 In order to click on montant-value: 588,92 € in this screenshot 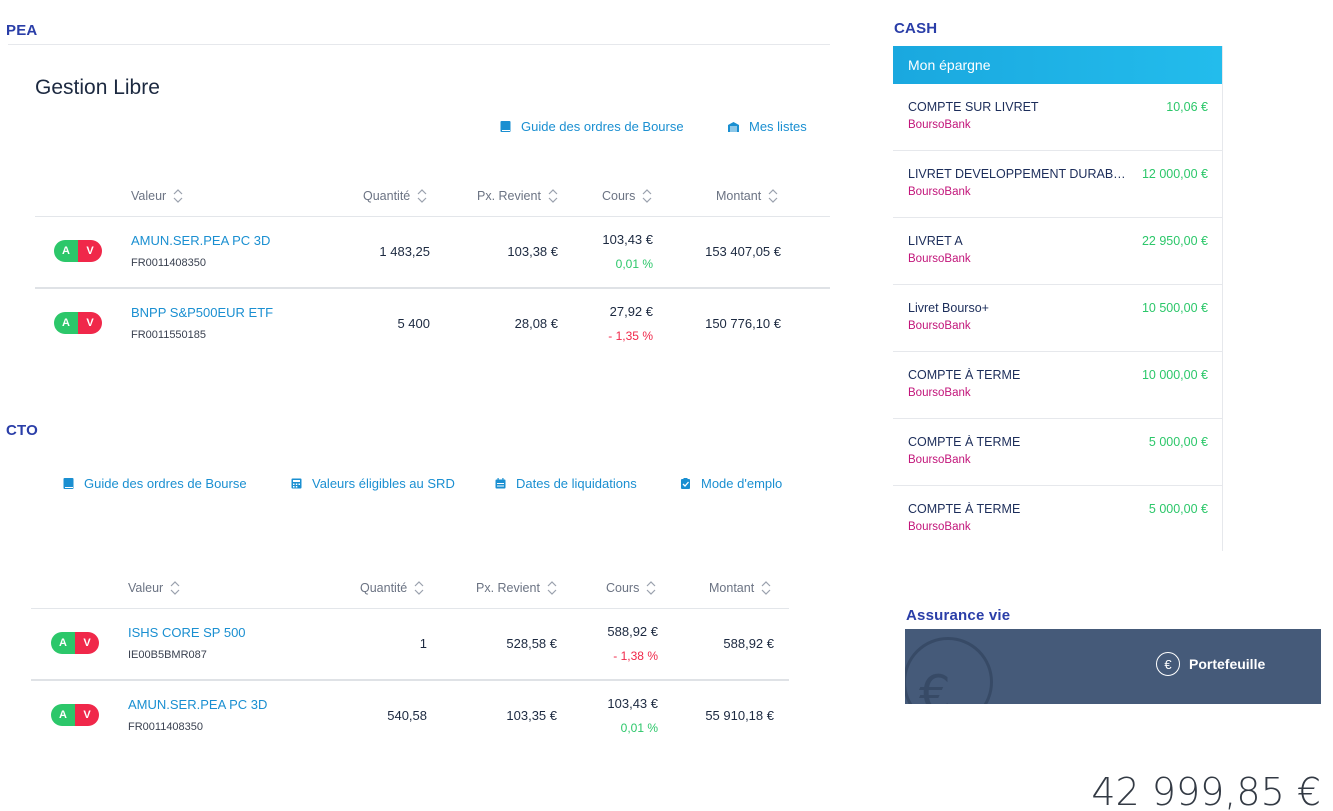, I will do `click(748, 643)`.